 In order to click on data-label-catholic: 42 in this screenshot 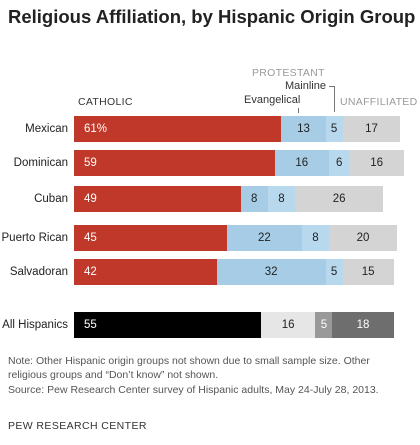, I will do `click(90, 272)`.